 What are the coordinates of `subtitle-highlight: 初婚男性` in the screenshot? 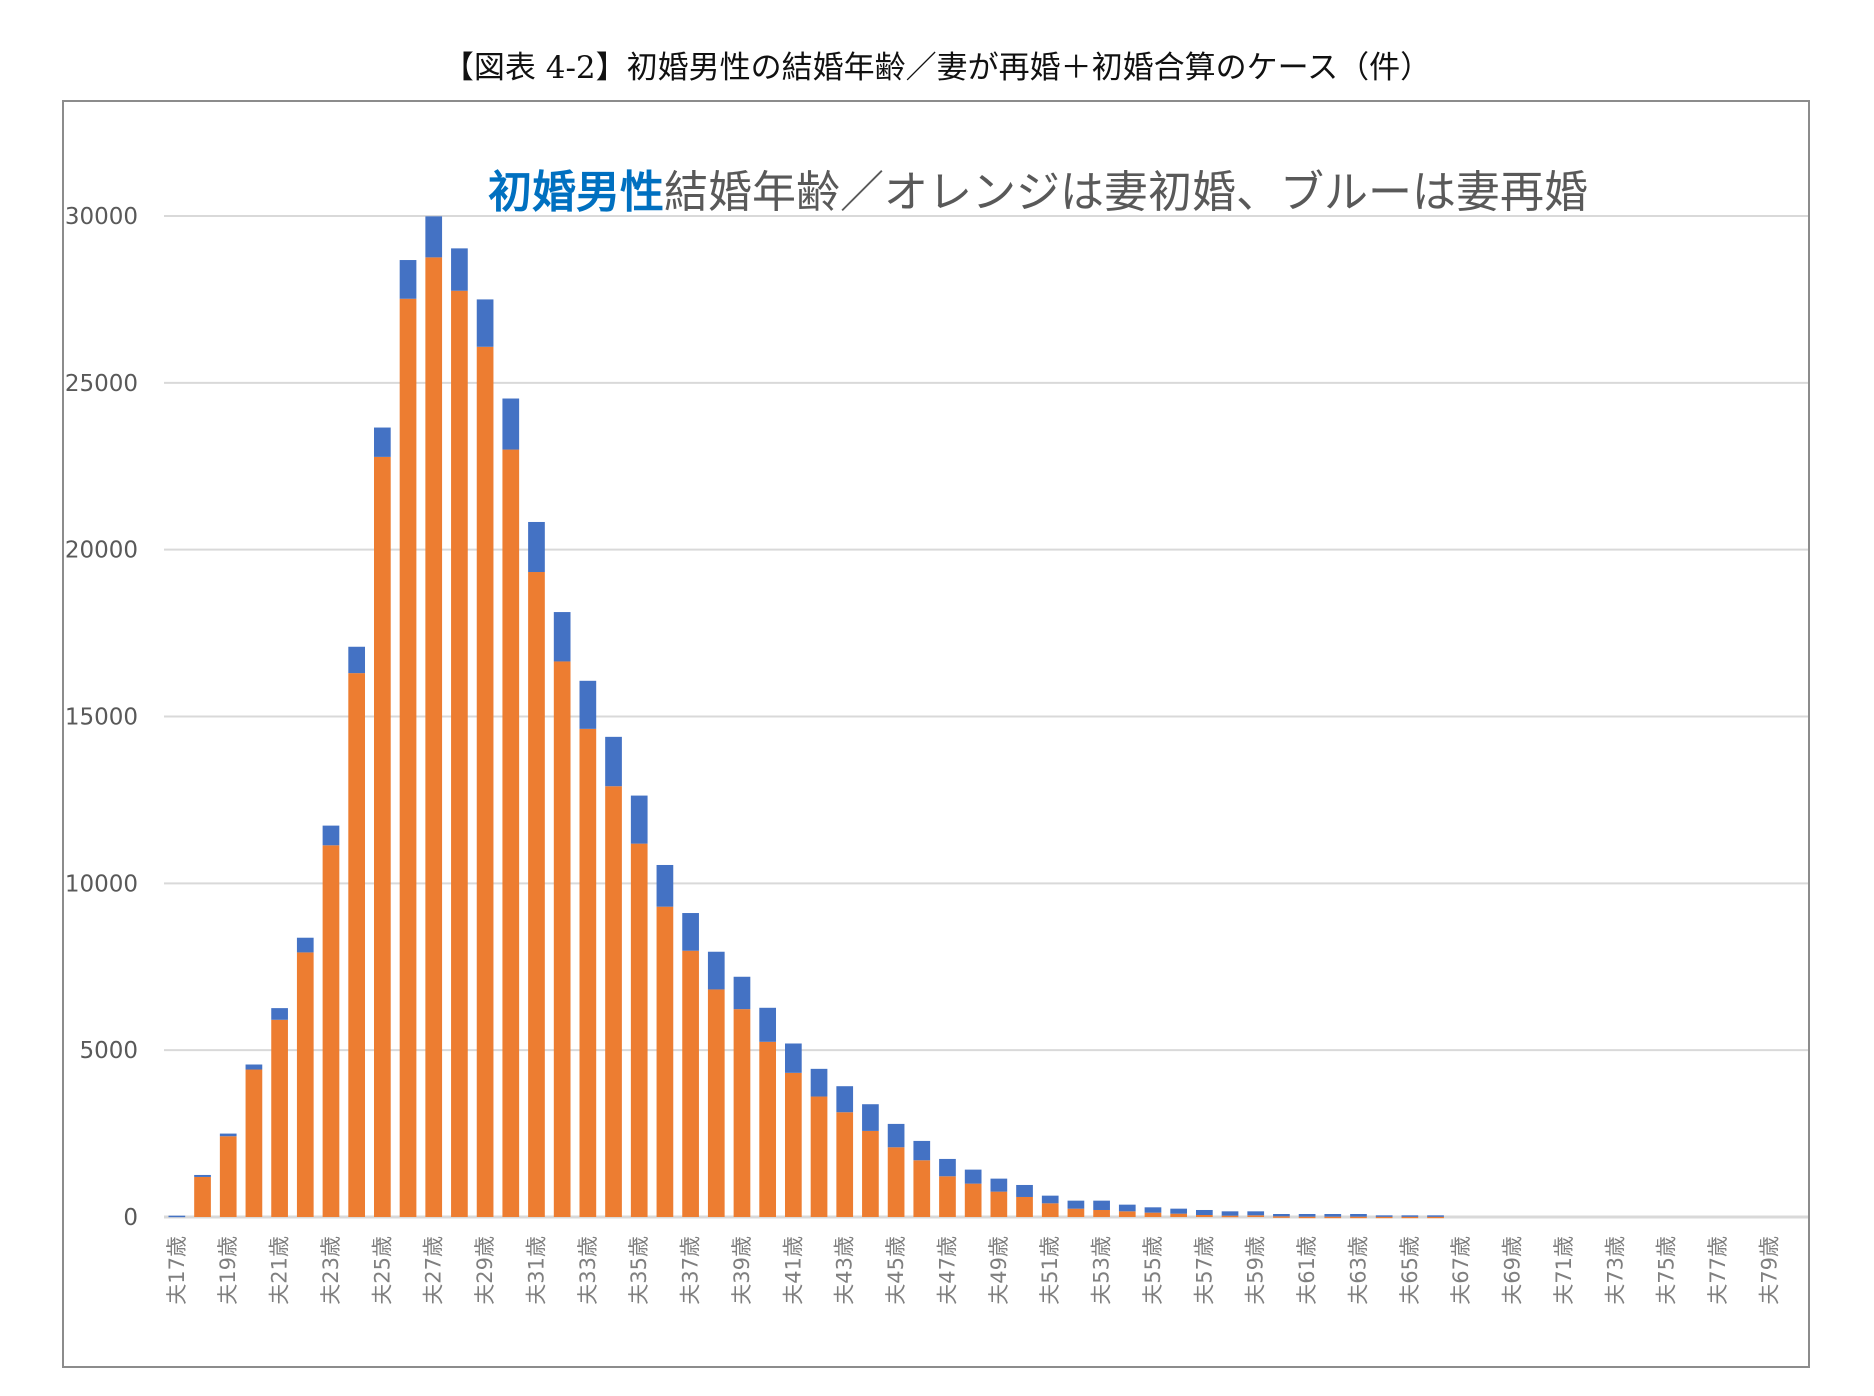 It's located at (576, 192).